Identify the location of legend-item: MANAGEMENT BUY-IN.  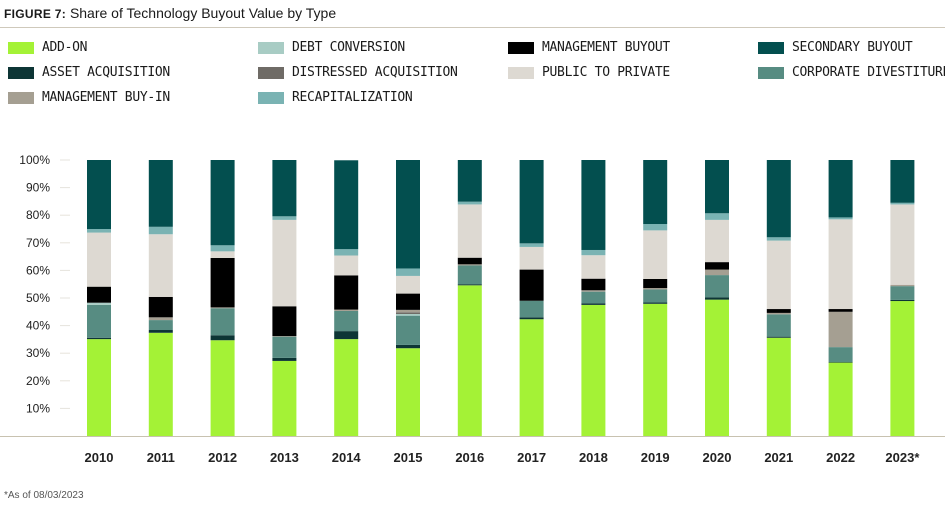
(133, 97).